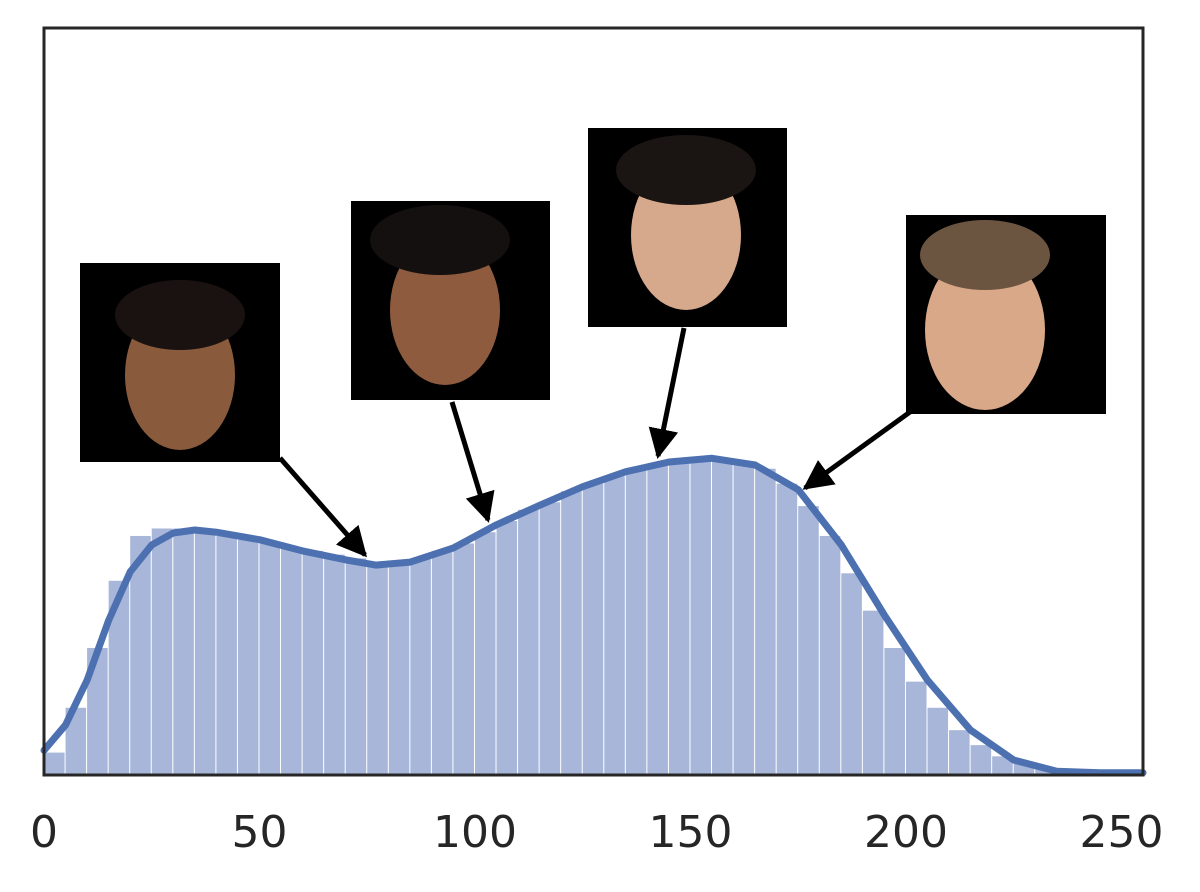 The width and height of the screenshot is (1200, 892). I want to click on x-tick-label: 50, so click(259, 832).